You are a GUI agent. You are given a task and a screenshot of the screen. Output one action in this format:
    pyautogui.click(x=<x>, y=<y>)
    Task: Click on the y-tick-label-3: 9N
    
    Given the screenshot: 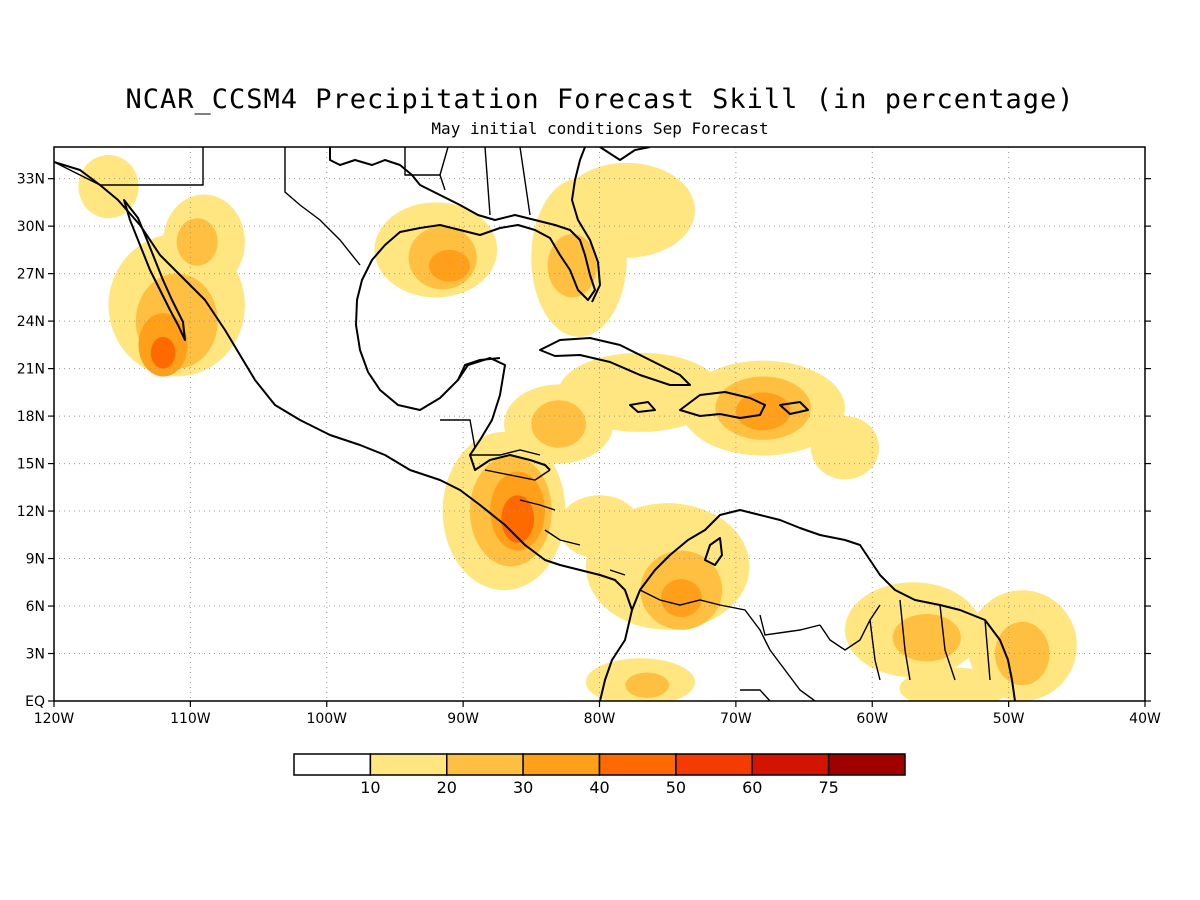 What is the action you would take?
    pyautogui.click(x=35, y=560)
    